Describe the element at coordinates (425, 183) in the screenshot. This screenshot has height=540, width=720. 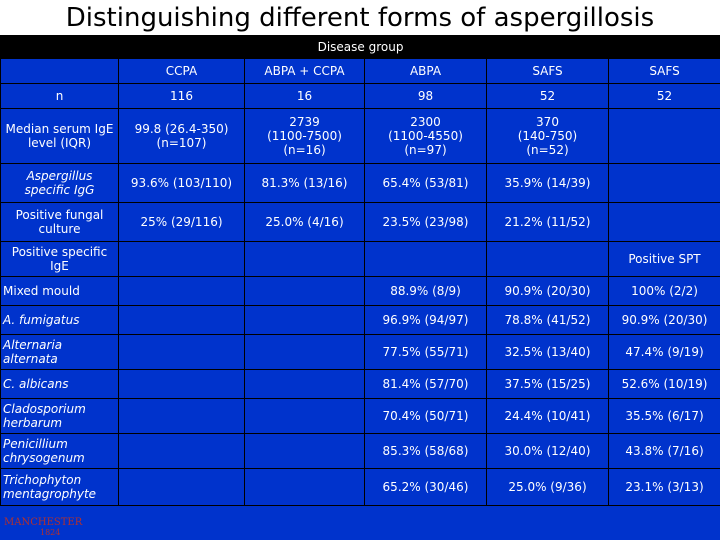
I see `table-cell: 65.4% (53/81)` at that location.